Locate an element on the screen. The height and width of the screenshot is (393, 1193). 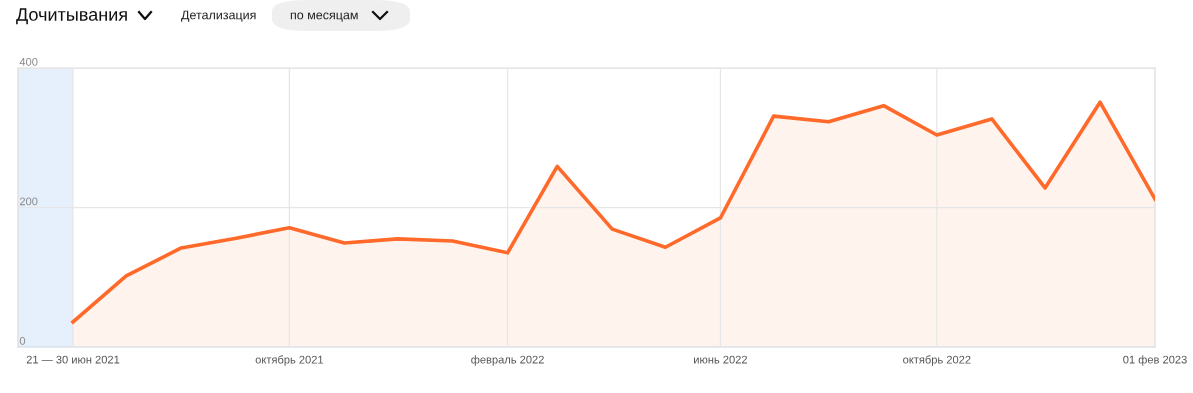
x-tick-label: 01 фев 2023 is located at coordinates (1155, 360).